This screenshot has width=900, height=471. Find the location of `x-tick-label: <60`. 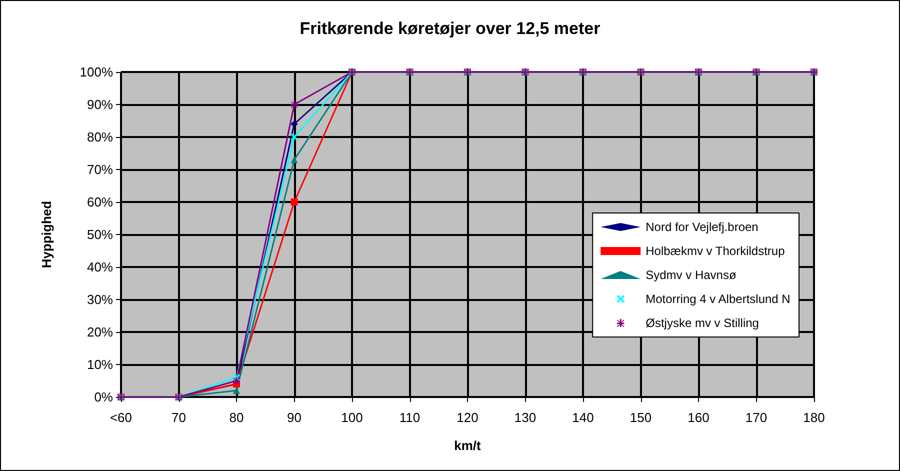

x-tick-label: <60 is located at coordinates (121, 417).